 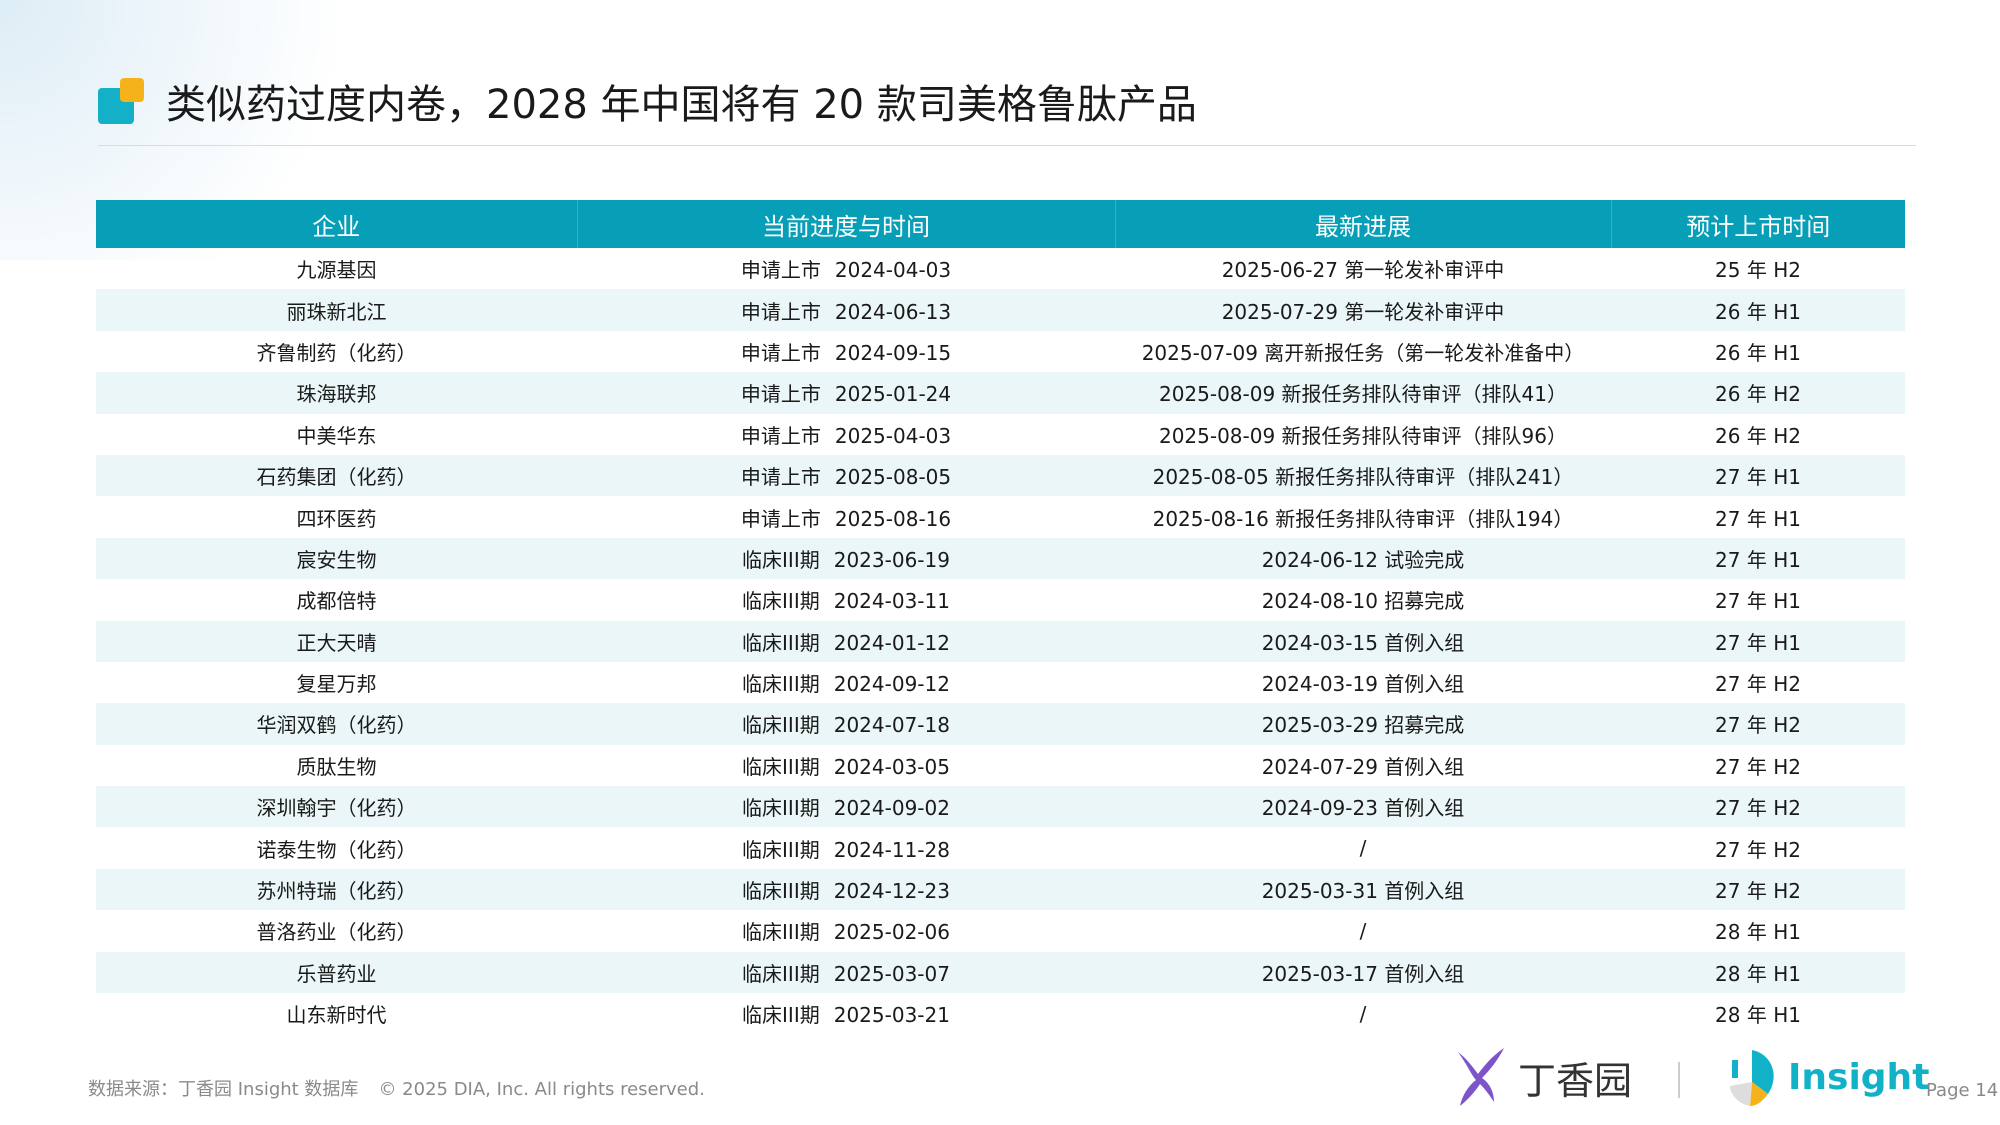 What do you see at coordinates (1758, 393) in the screenshot?
I see `launch-time-cell: 26 年 H2` at bounding box center [1758, 393].